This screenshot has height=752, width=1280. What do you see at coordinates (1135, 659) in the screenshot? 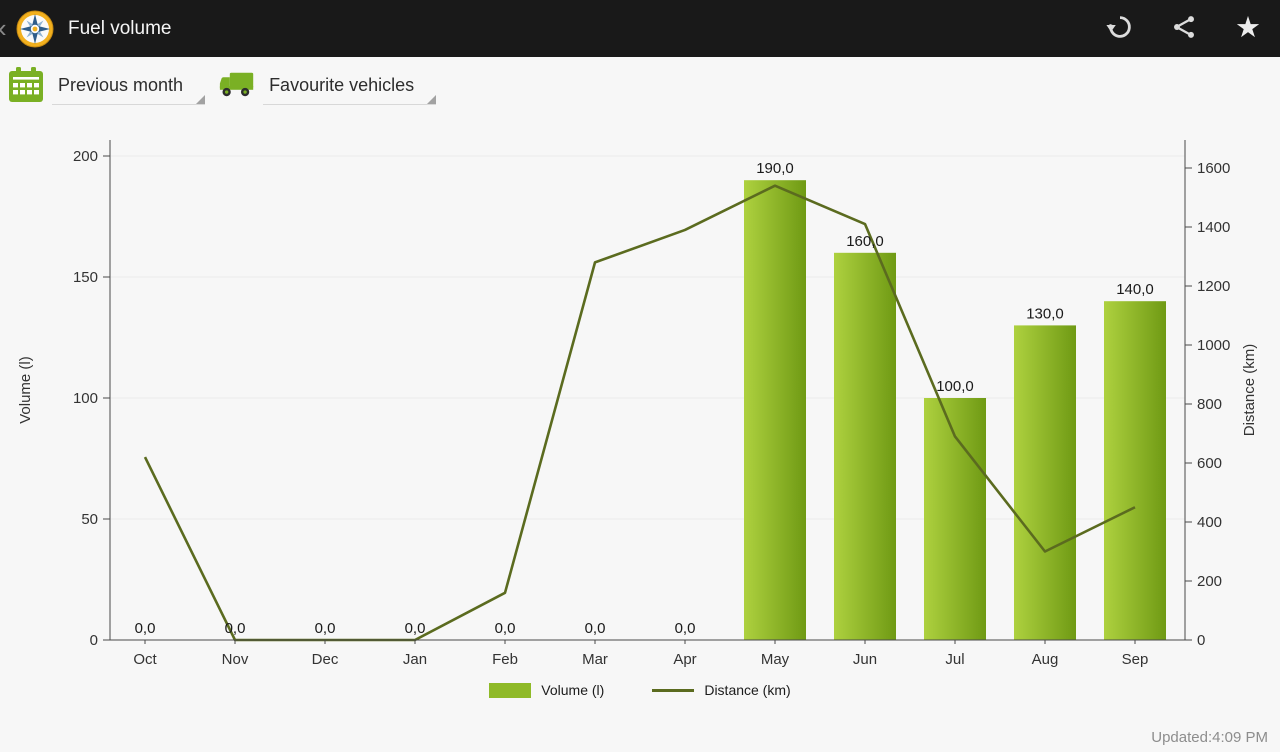
I see `svg-text: Sep` at bounding box center [1135, 659].